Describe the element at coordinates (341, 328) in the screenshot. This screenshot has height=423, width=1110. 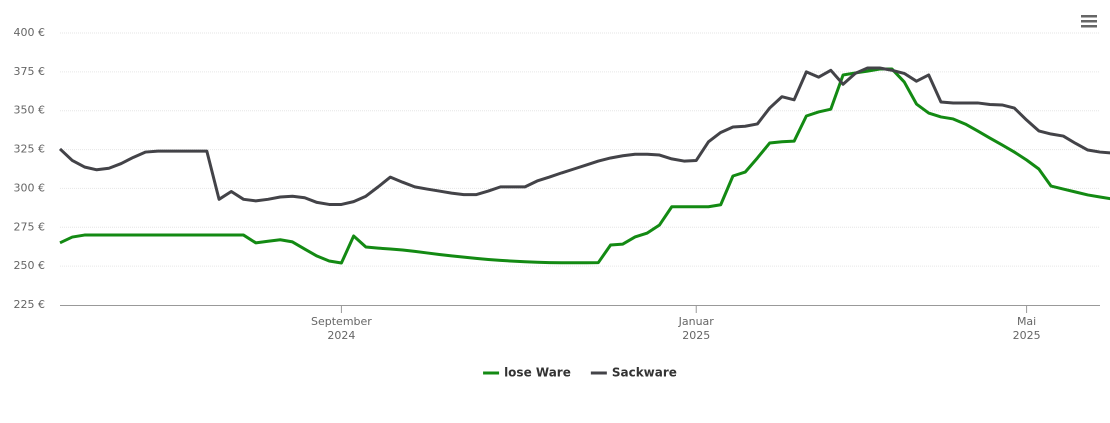
I see `x-tick-label: September 2024` at that location.